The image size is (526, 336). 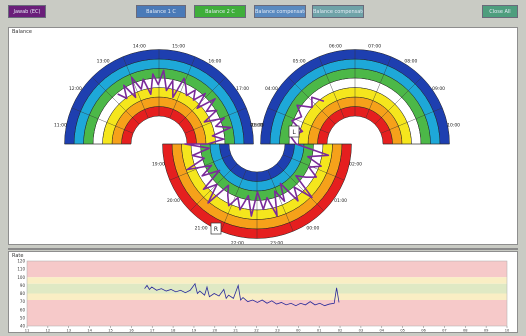 I want to click on rate-x-tick: 23, so click(x=277, y=331).